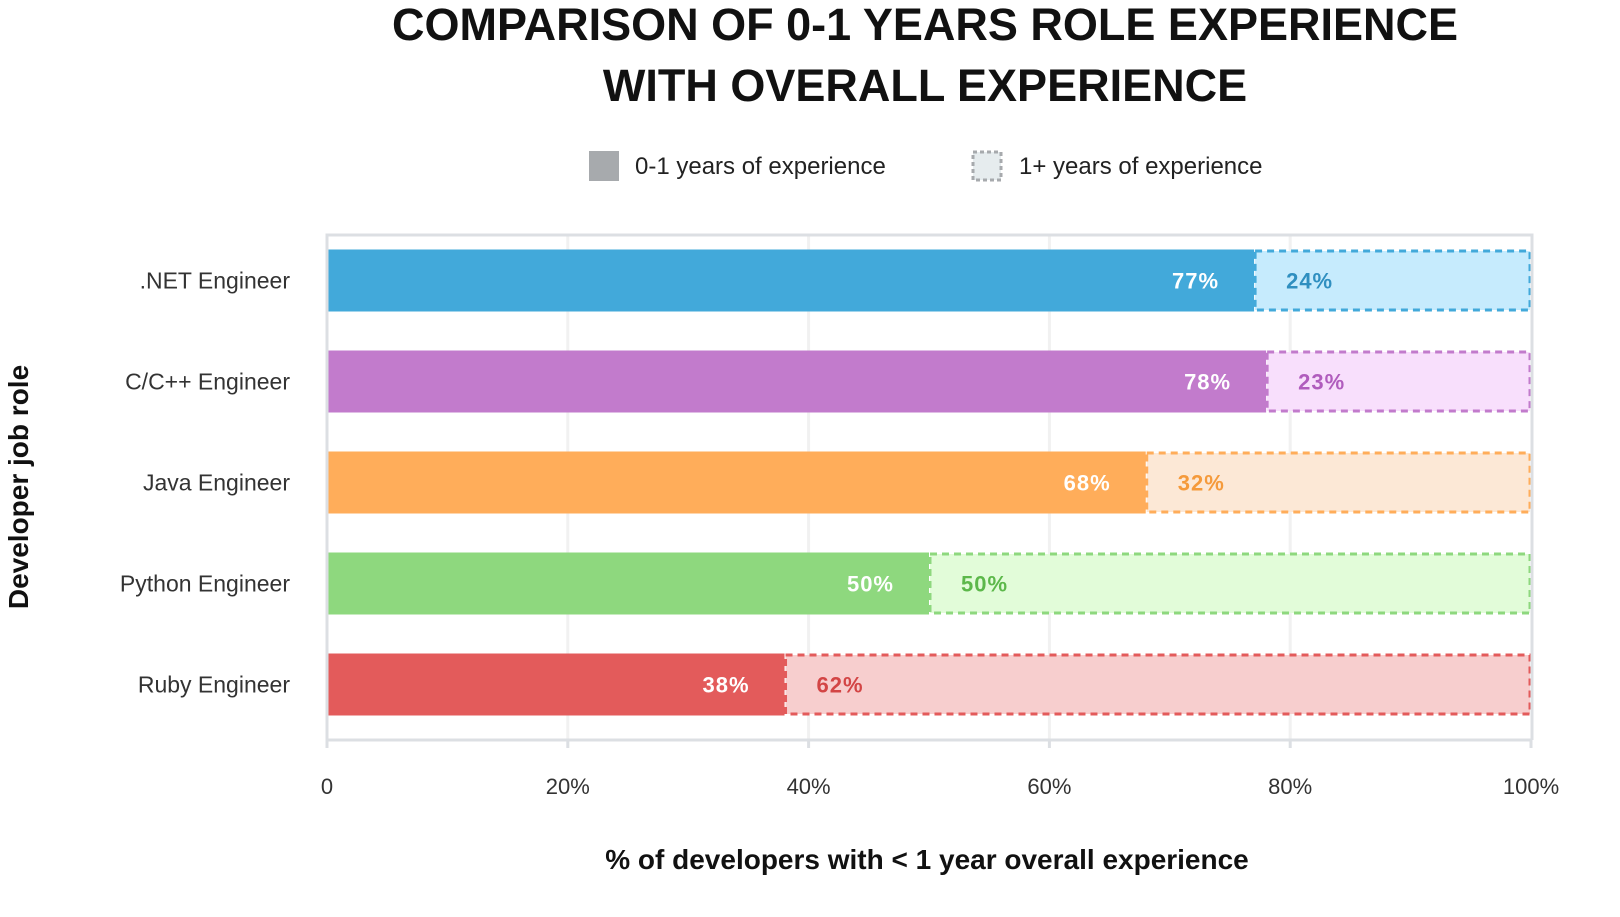 The width and height of the screenshot is (1620, 917). I want to click on data-label-1-plus-years: 62%, so click(840, 685).